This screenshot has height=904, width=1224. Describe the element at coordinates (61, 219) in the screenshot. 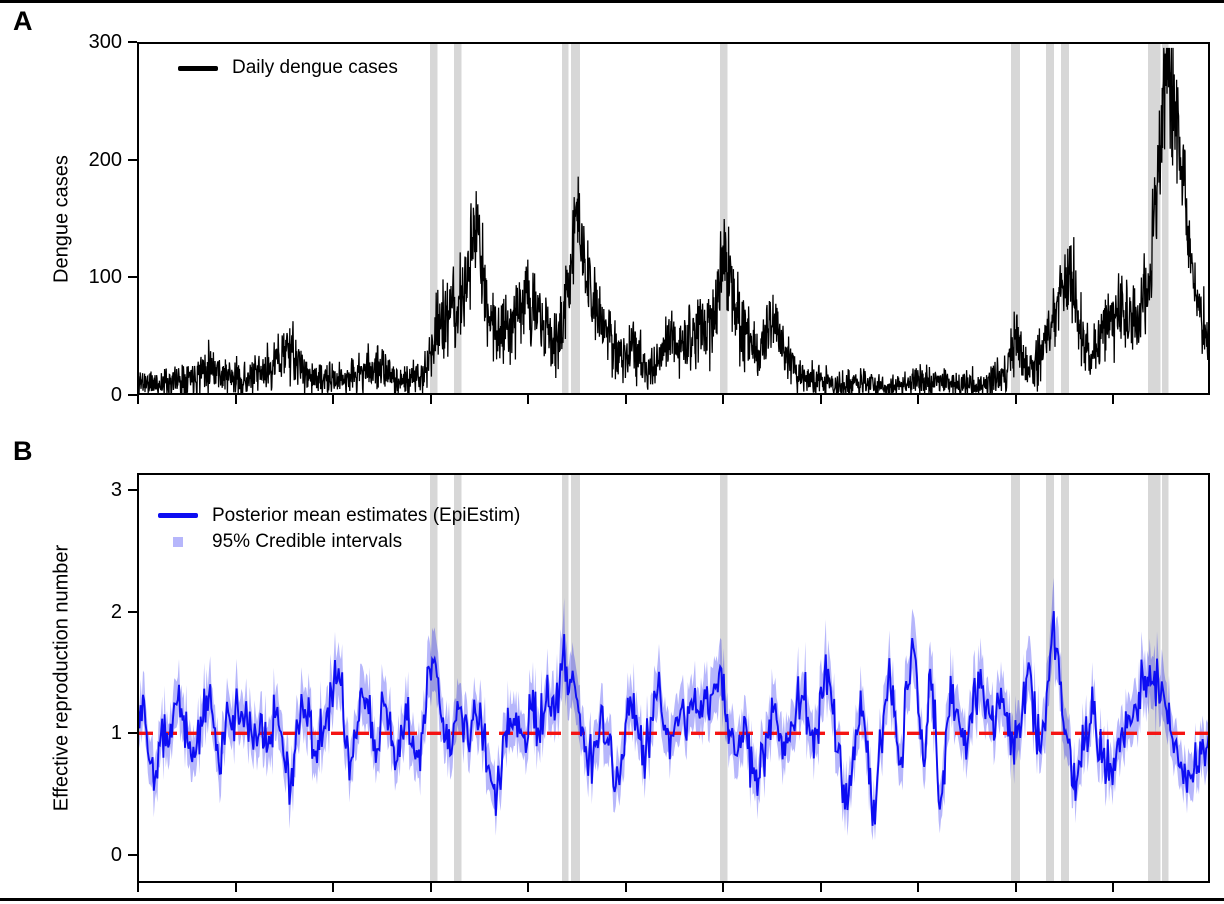

I see `panel-a-y-axis-title: Dengue cases` at that location.